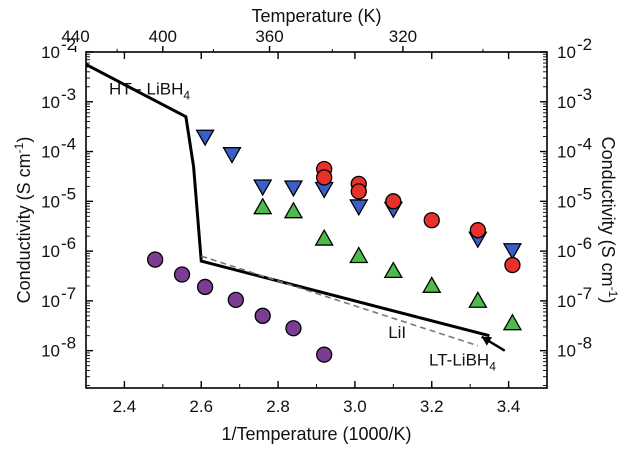 Image resolution: width=626 pixels, height=462 pixels. I want to click on y-axis-title-right-text: Conductivity (S cm-1), so click(609, 220).